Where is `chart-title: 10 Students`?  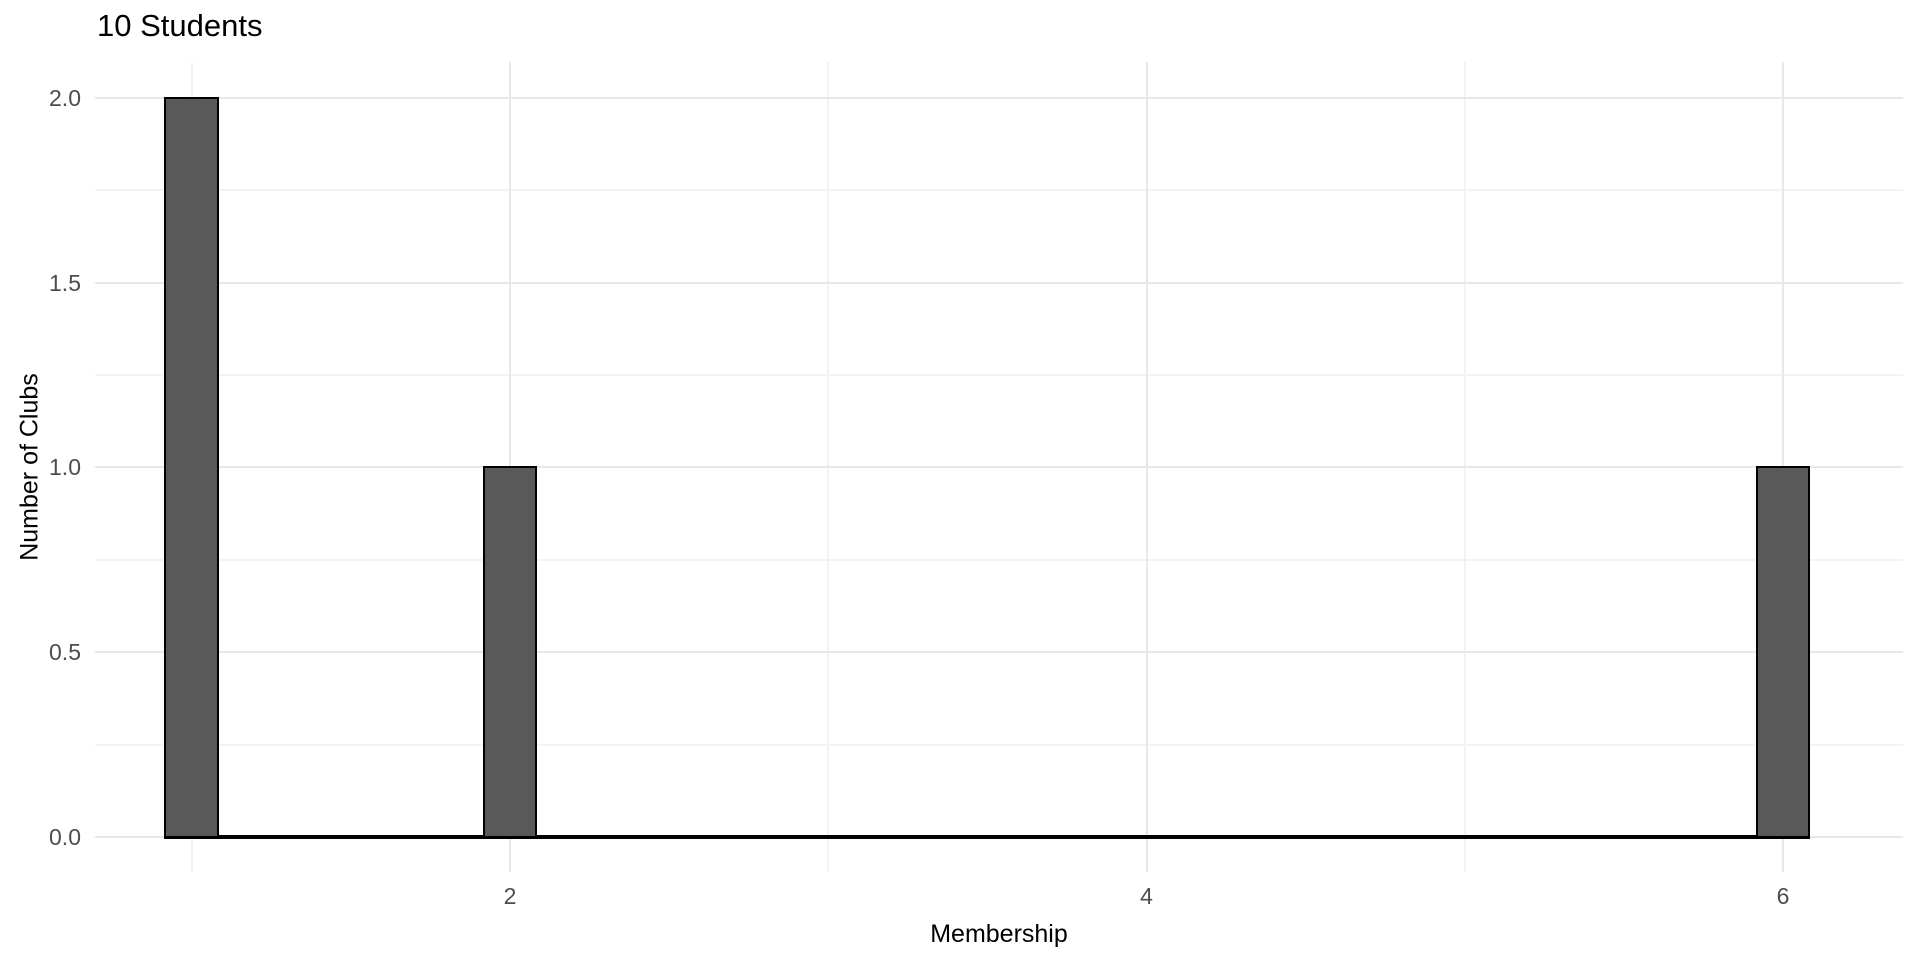
chart-title: 10 Students is located at coordinates (180, 25).